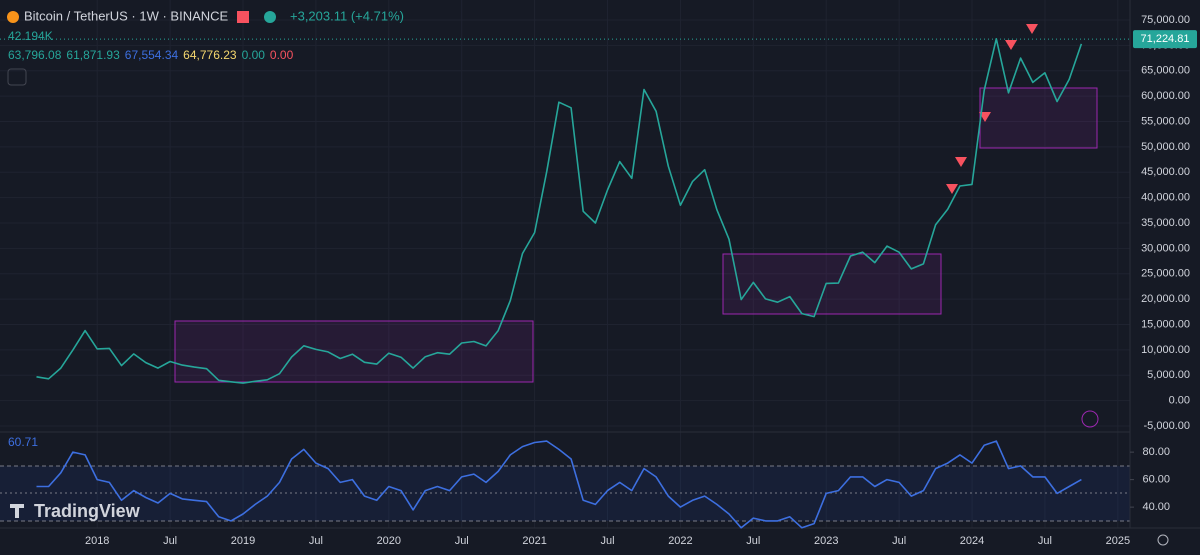 Image resolution: width=1200 pixels, height=555 pixels. Describe the element at coordinates (534, 541) in the screenshot. I see `x-tick-label: 2021` at that location.